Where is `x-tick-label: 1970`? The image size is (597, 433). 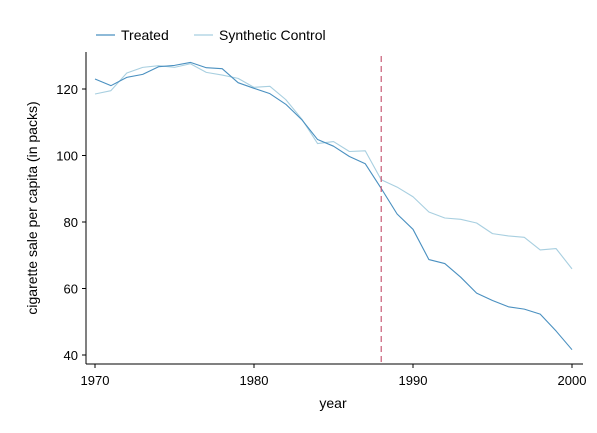
x-tick-label: 1970 is located at coordinates (95, 380).